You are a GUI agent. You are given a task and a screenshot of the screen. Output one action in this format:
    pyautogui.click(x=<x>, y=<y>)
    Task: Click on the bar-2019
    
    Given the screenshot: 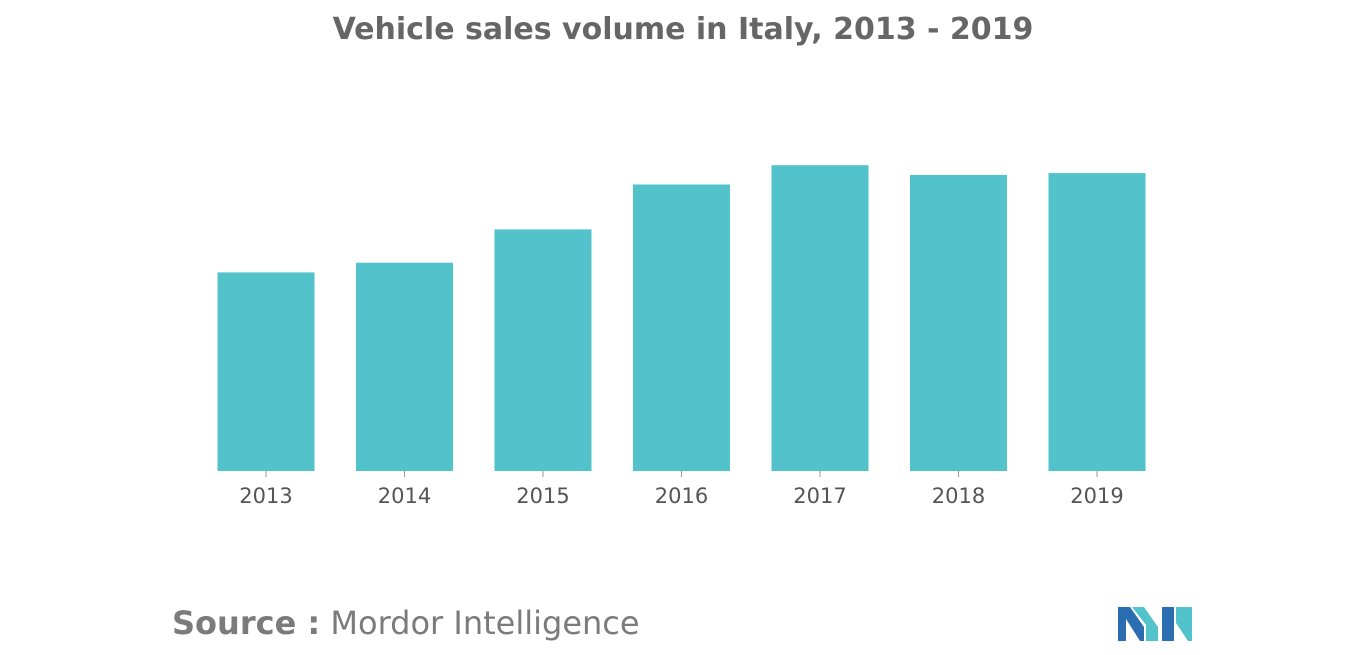 What is the action you would take?
    pyautogui.click(x=1097, y=322)
    